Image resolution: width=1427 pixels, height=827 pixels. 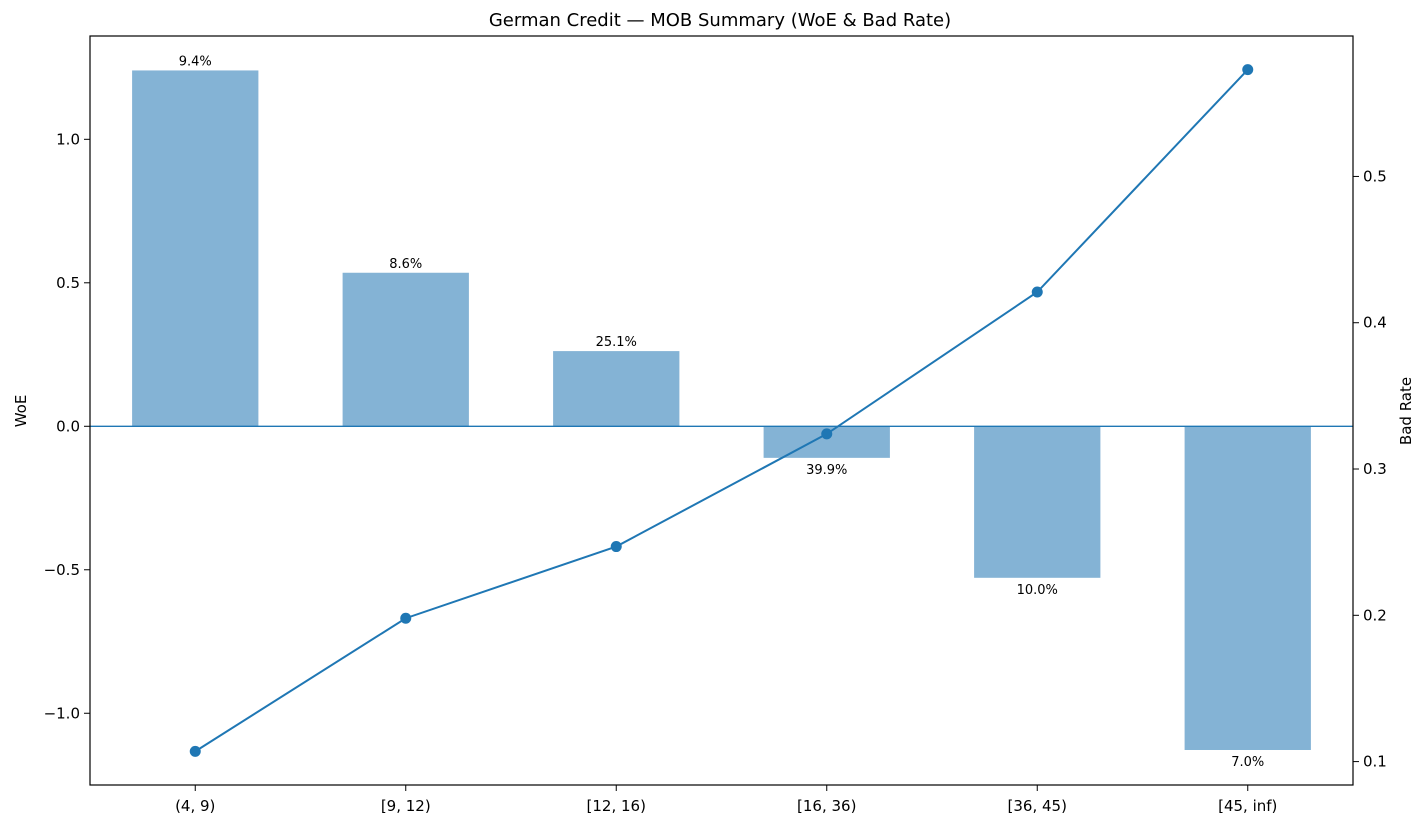 I want to click on x-tick-label: [36, 45), so click(x=1037, y=806).